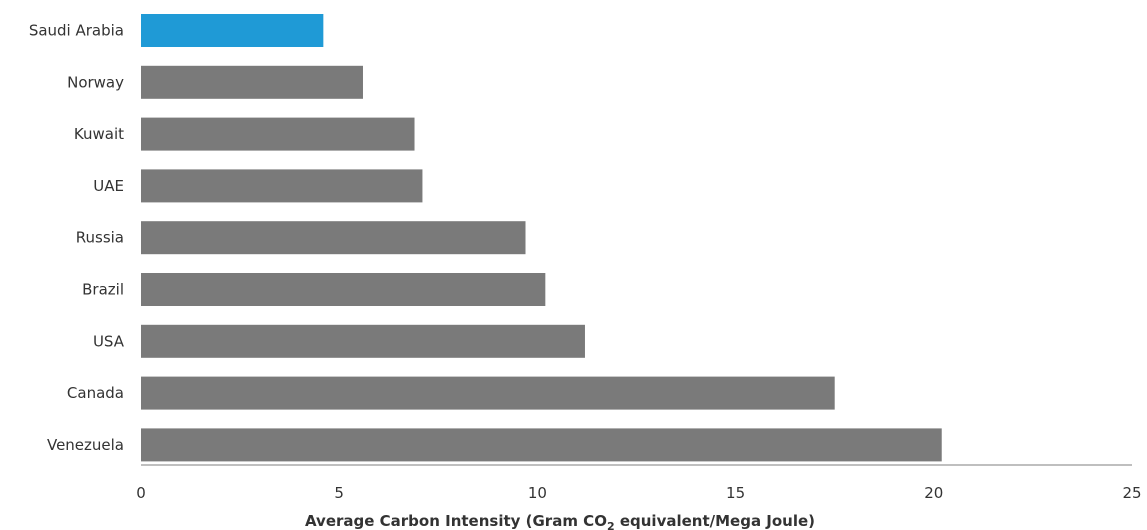 Image resolution: width=1147 pixels, height=530 pixels. I want to click on x-axis-title-main: Average Carbon Intensity (Gram CO, so click(456, 521).